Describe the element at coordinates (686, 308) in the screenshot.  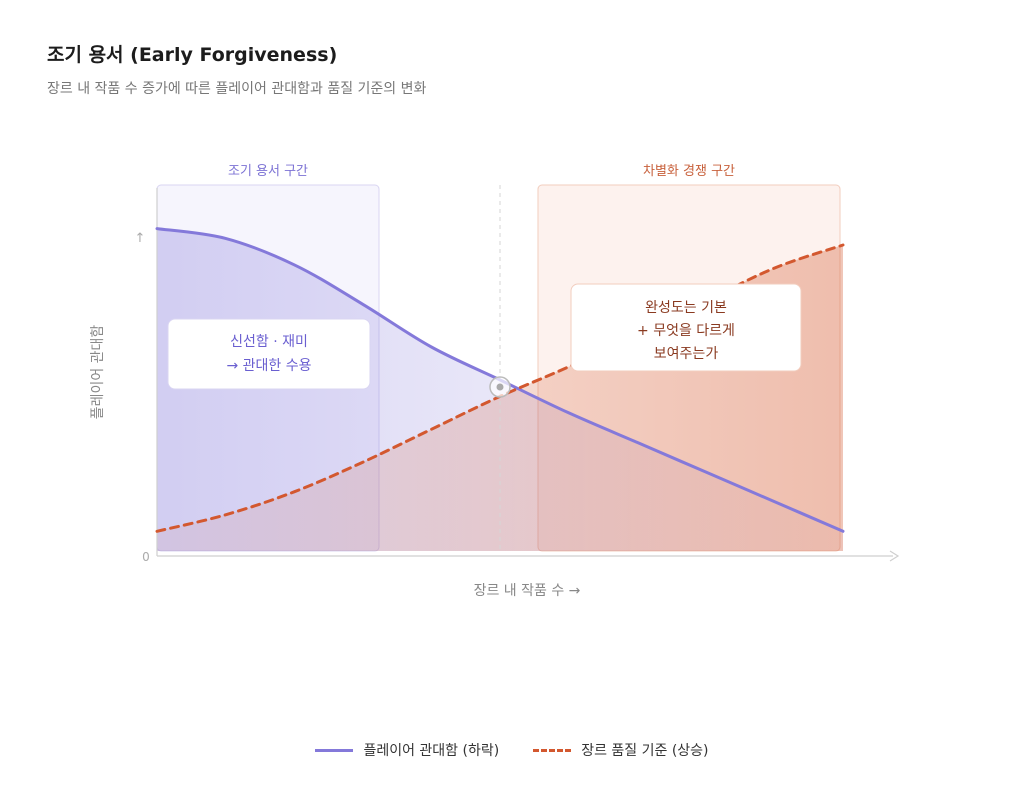
I see `annotation-diff-line1: 완성도는 기본` at that location.